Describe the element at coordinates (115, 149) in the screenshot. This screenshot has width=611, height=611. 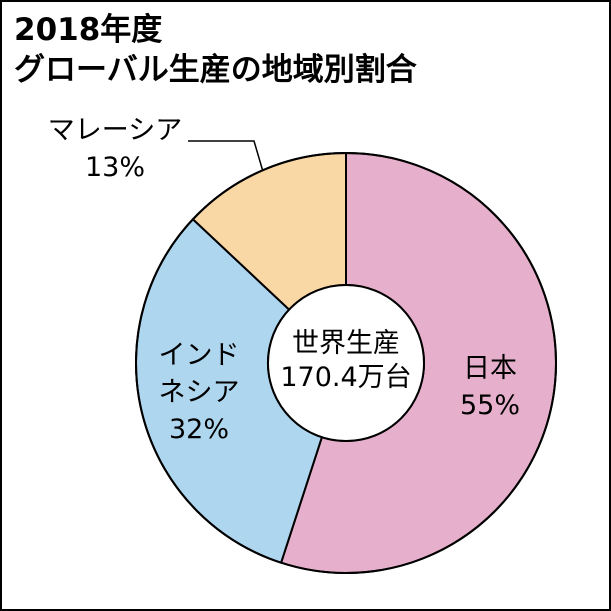
I see `slice-label-2: マレーシア 13%` at that location.